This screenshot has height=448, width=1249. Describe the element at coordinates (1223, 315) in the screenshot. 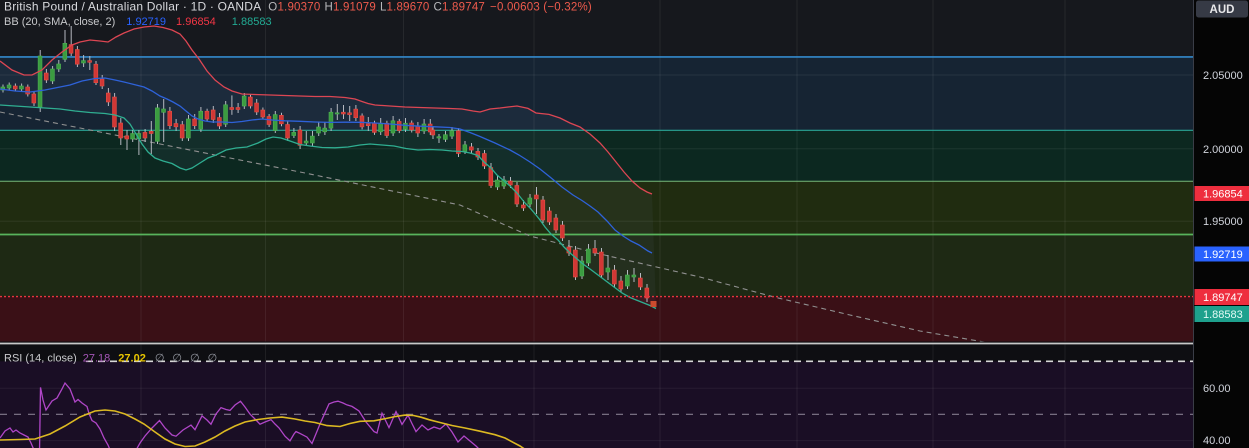

I see `svg-text: 1.88583` at that location.